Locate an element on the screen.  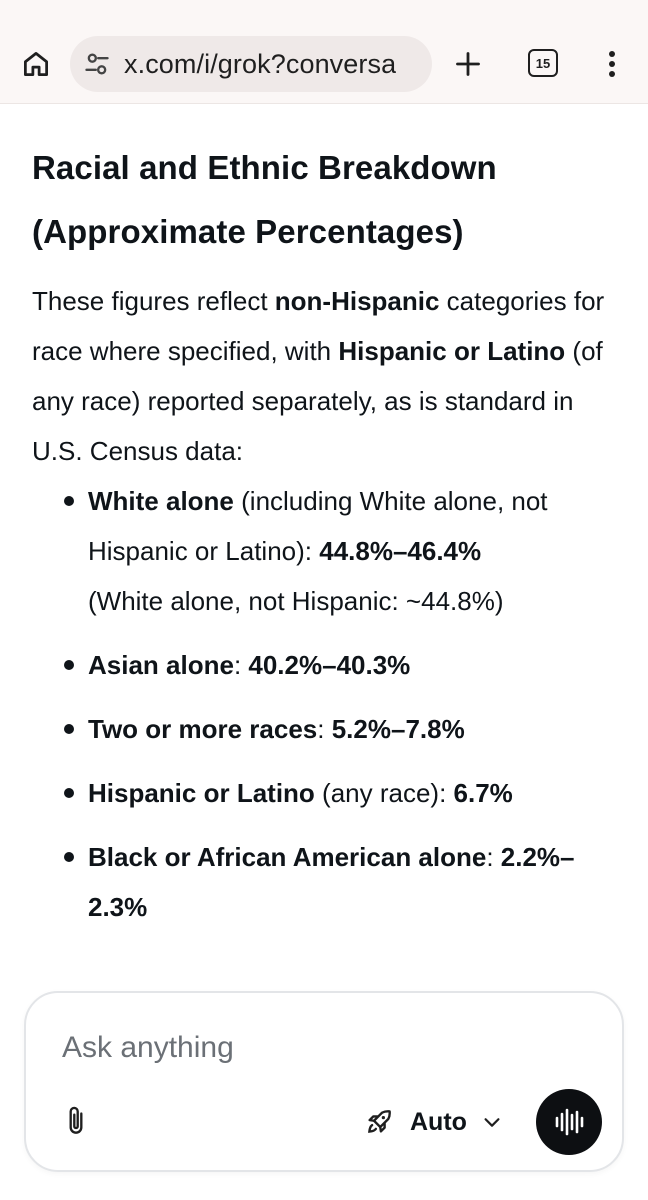
home-icon is located at coordinates (36, 64).